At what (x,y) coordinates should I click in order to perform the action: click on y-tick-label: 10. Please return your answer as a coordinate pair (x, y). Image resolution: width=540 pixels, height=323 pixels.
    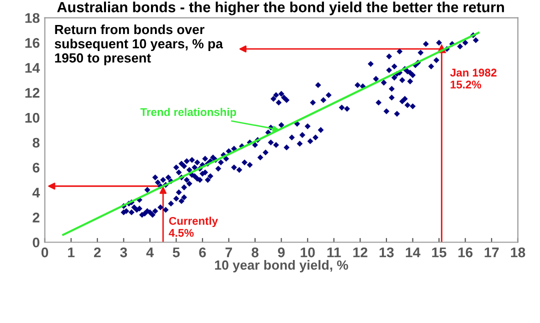
    Looking at the image, I should click on (32, 117).